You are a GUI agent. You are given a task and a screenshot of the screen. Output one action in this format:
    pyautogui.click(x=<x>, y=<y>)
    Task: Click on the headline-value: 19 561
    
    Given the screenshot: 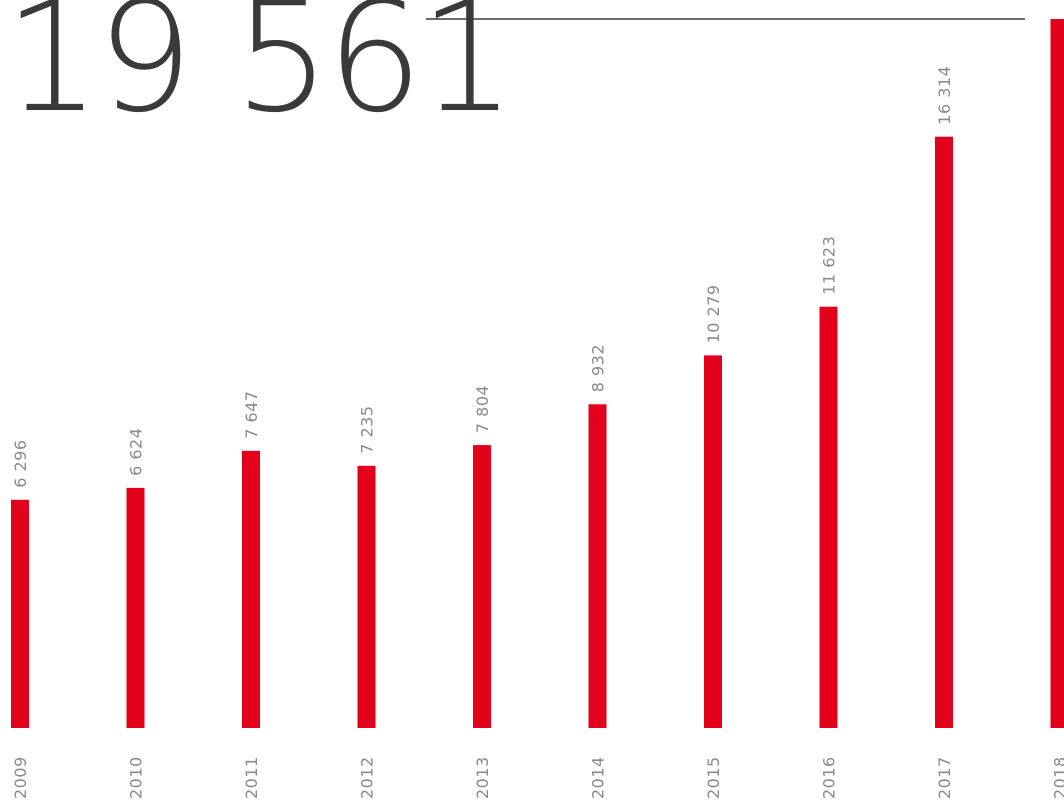 What is the action you would take?
    pyautogui.click(x=260, y=73)
    